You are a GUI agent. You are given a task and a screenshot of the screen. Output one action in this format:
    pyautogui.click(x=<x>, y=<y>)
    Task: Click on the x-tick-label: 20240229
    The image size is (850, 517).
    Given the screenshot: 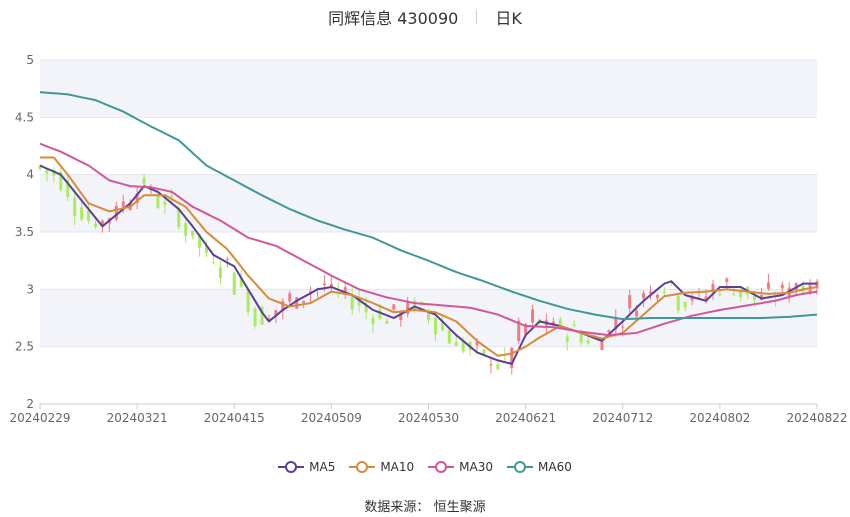 What is the action you would take?
    pyautogui.click(x=39, y=418)
    